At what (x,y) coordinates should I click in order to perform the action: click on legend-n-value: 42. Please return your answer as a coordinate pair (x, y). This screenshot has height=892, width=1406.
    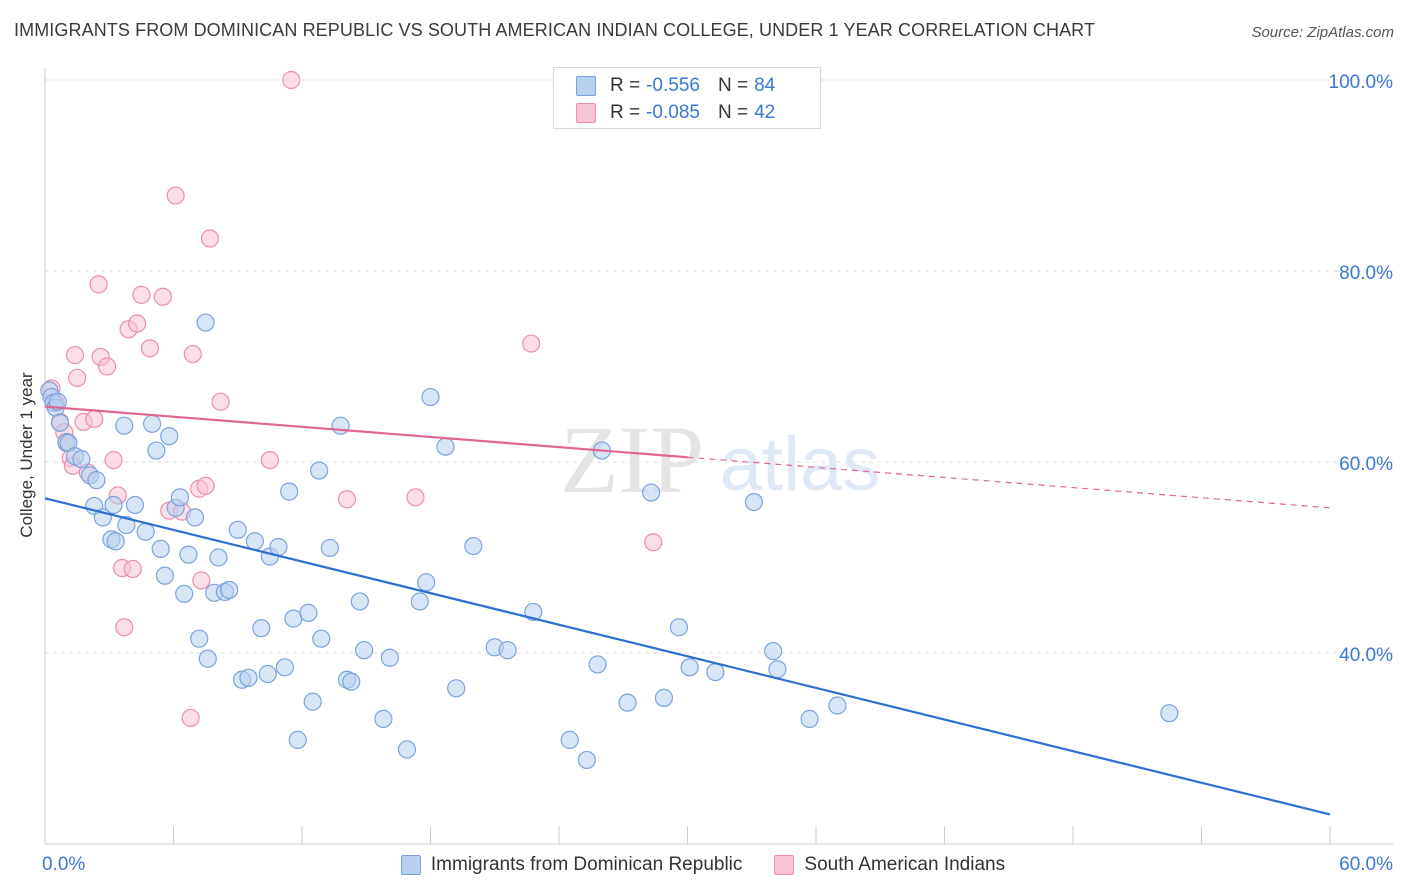
    Looking at the image, I should click on (765, 112).